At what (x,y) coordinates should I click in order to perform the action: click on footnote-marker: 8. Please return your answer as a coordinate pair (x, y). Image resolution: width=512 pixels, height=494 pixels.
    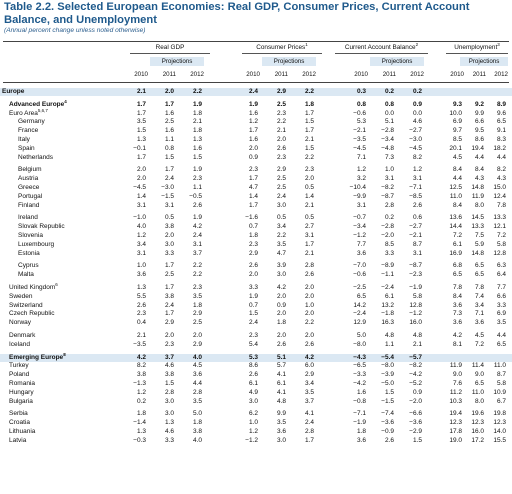
    Looking at the image, I should click on (64, 354).